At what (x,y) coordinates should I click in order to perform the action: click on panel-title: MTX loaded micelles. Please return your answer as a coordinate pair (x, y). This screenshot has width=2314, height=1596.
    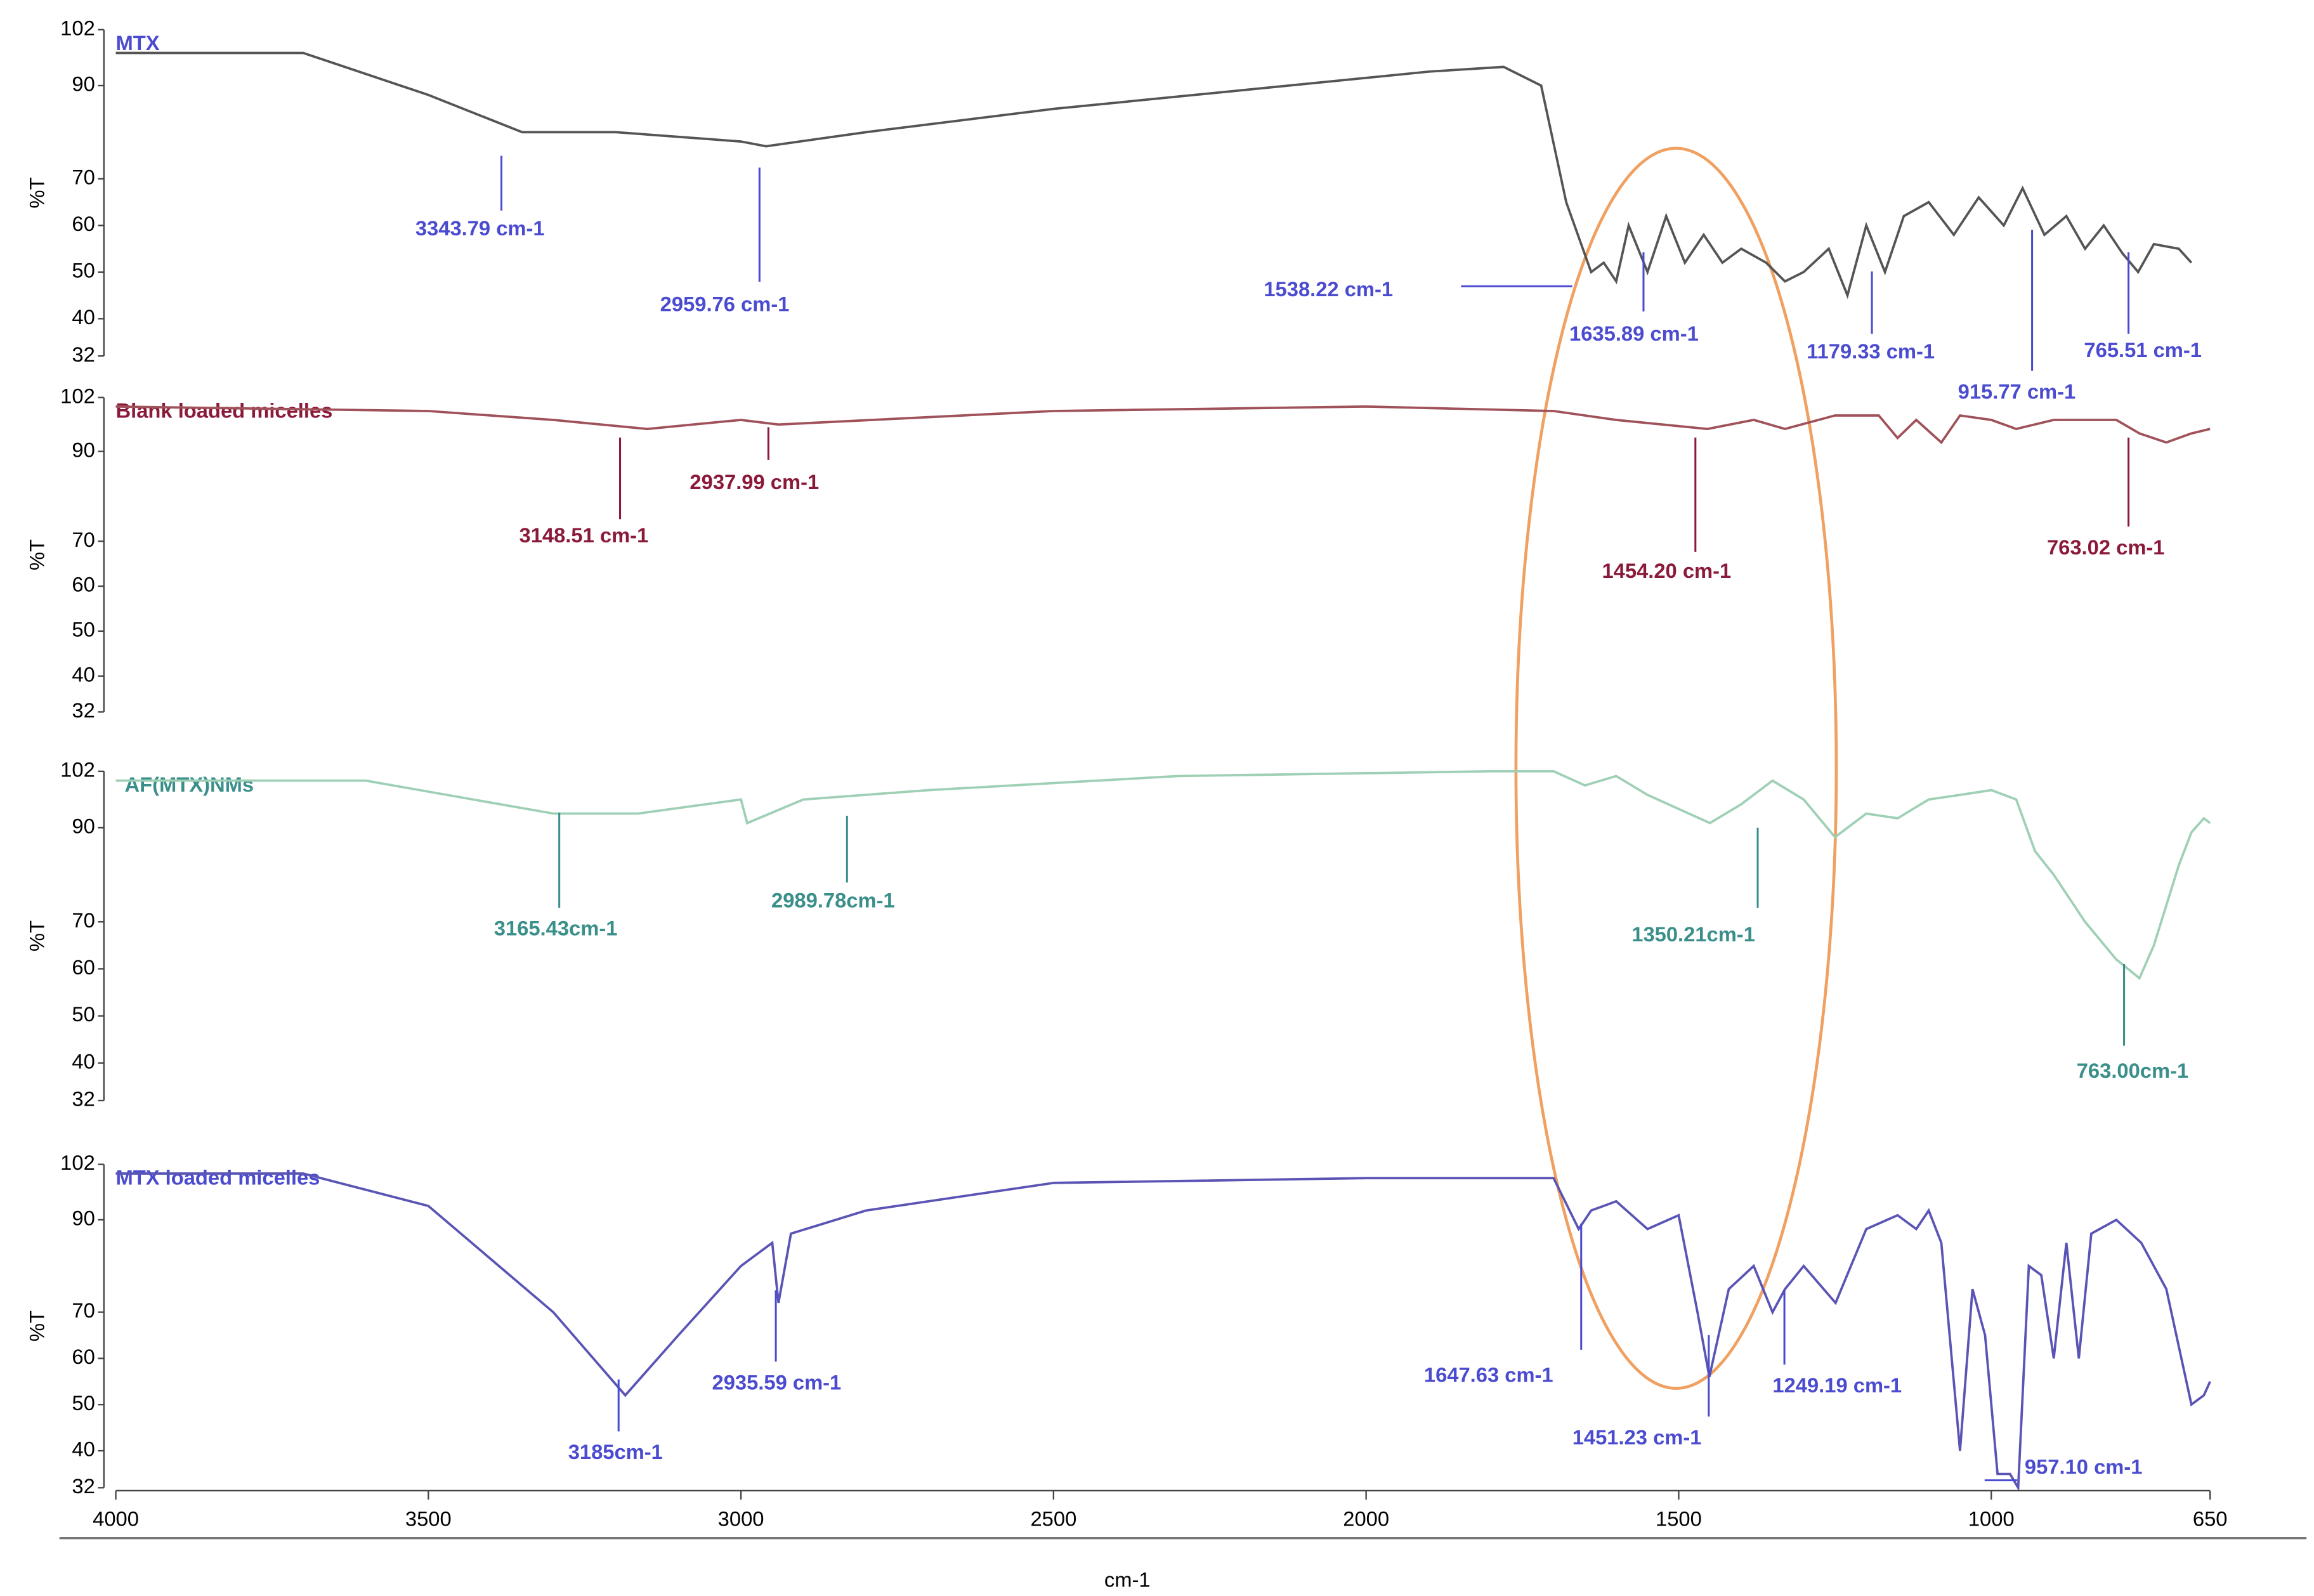
    Looking at the image, I should click on (218, 1177).